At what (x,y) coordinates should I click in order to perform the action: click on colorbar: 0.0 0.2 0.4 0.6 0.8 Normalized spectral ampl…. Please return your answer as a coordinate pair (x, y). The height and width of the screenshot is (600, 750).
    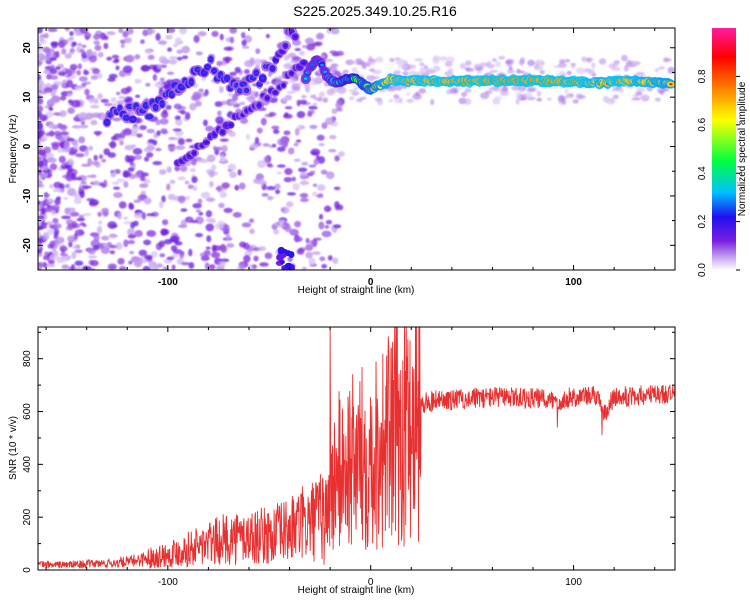
    Looking at the image, I should click on (722, 152).